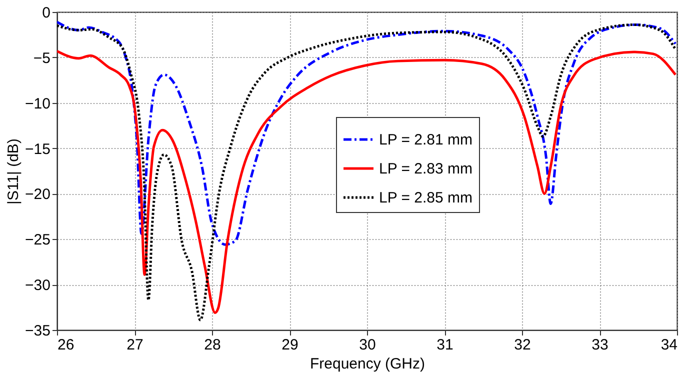 Image resolution: width=688 pixels, height=375 pixels. What do you see at coordinates (212, 345) in the screenshot?
I see `x-tick-label: 28` at bounding box center [212, 345].